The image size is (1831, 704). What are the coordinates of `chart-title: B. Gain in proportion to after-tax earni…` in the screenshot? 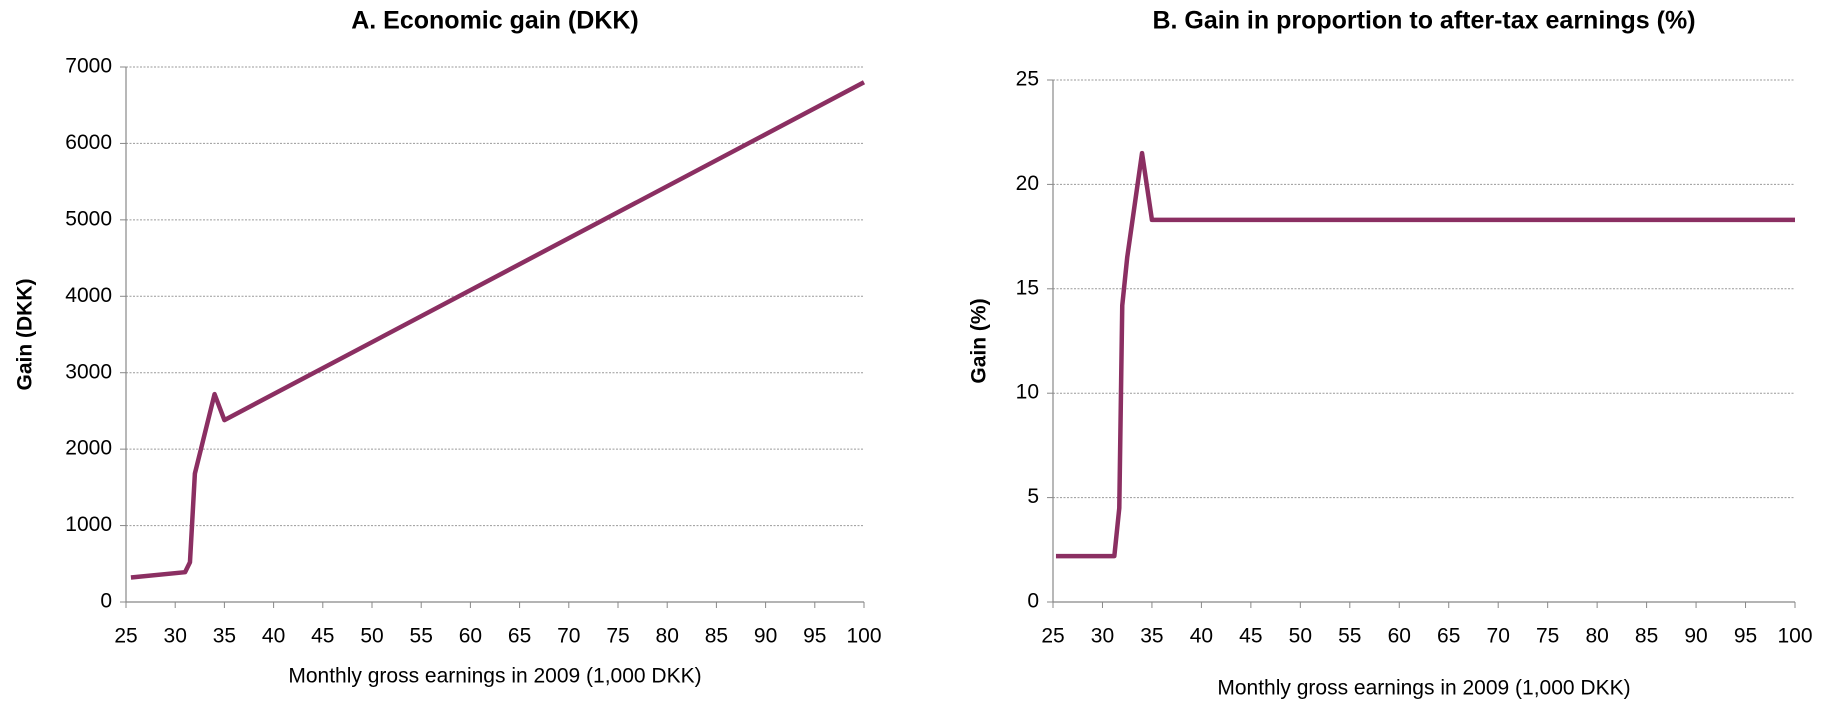 It's located at (1423, 21).